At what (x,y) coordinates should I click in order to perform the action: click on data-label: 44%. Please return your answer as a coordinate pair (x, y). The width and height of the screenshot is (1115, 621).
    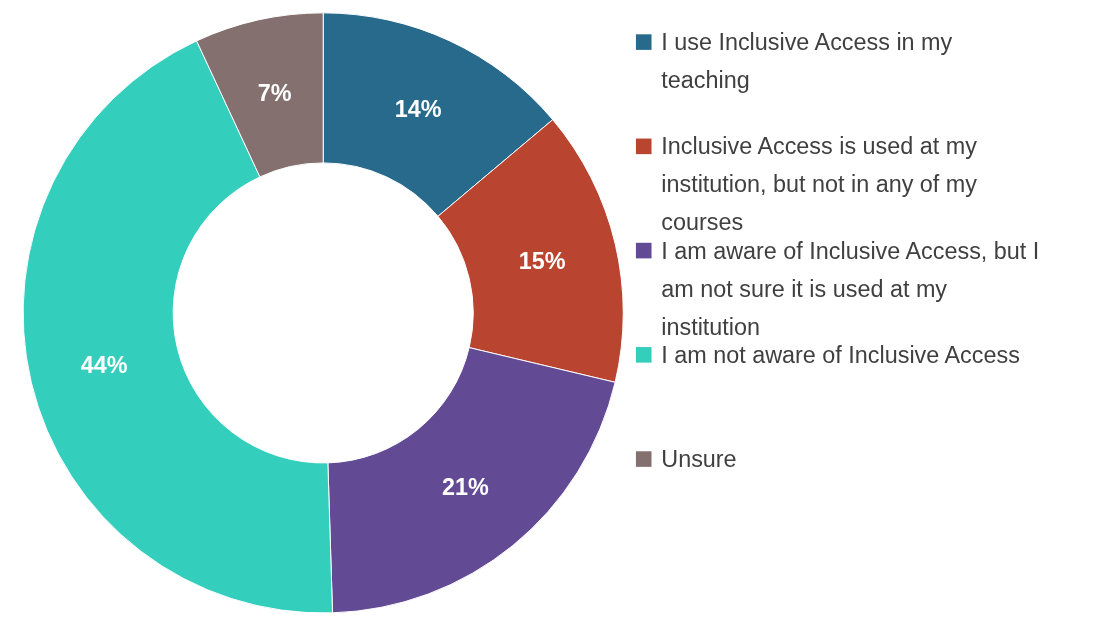
    Looking at the image, I should click on (104, 364).